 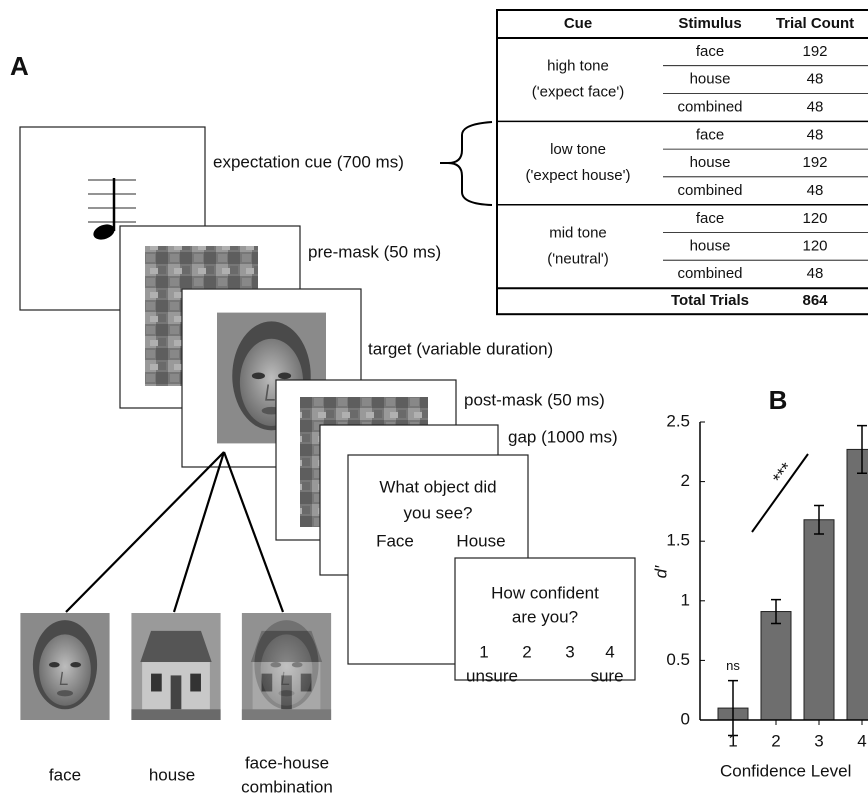 I want to click on brace, so click(x=466, y=163).